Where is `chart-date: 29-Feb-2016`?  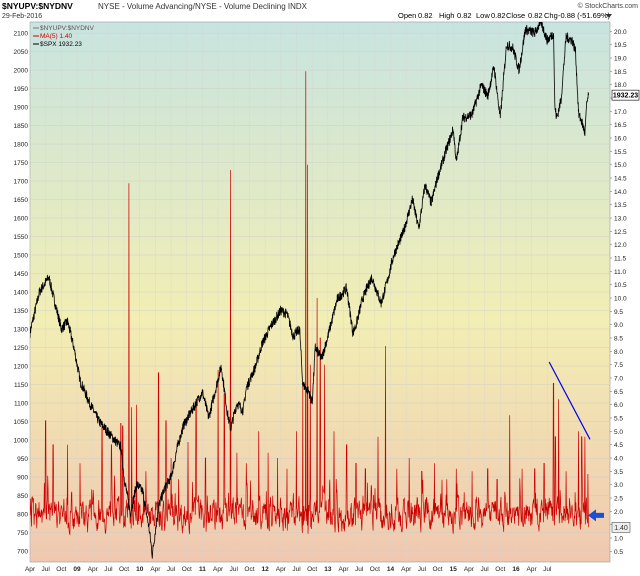
chart-date: 29-Feb-2016 is located at coordinates (22, 16).